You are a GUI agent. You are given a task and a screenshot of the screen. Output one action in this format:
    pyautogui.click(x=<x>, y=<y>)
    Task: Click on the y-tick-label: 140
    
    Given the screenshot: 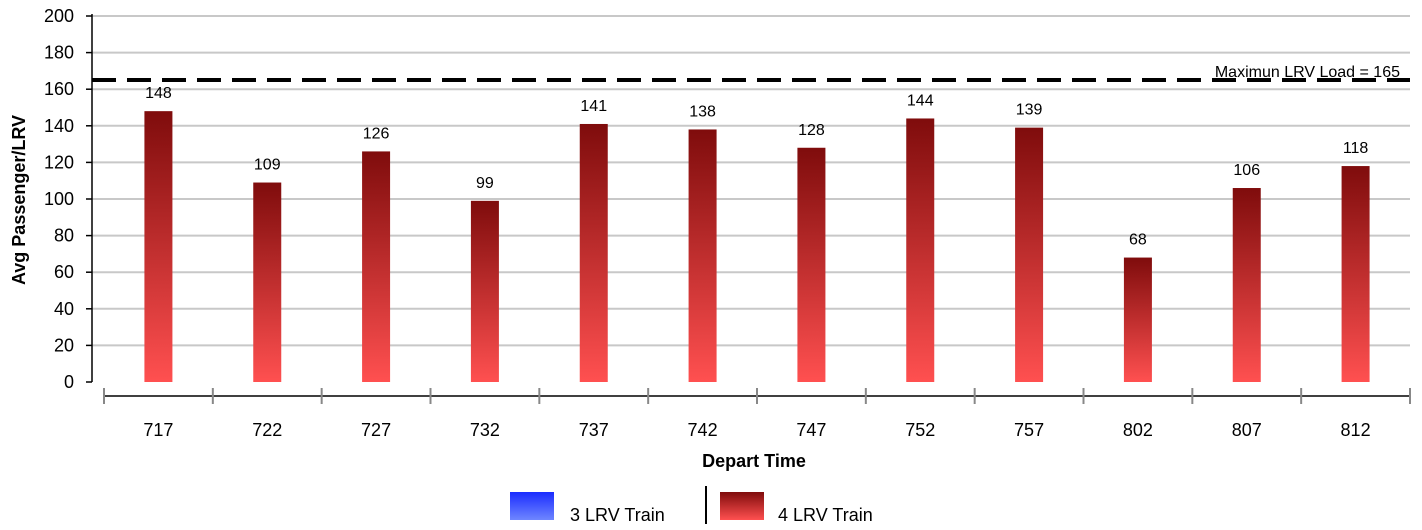 What is the action you would take?
    pyautogui.click(x=59, y=126)
    